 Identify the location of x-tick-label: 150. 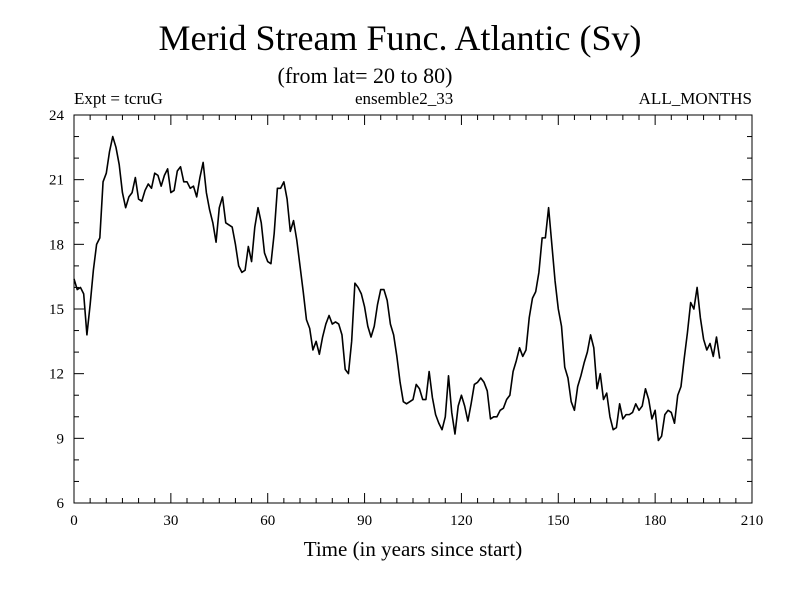
(558, 521).